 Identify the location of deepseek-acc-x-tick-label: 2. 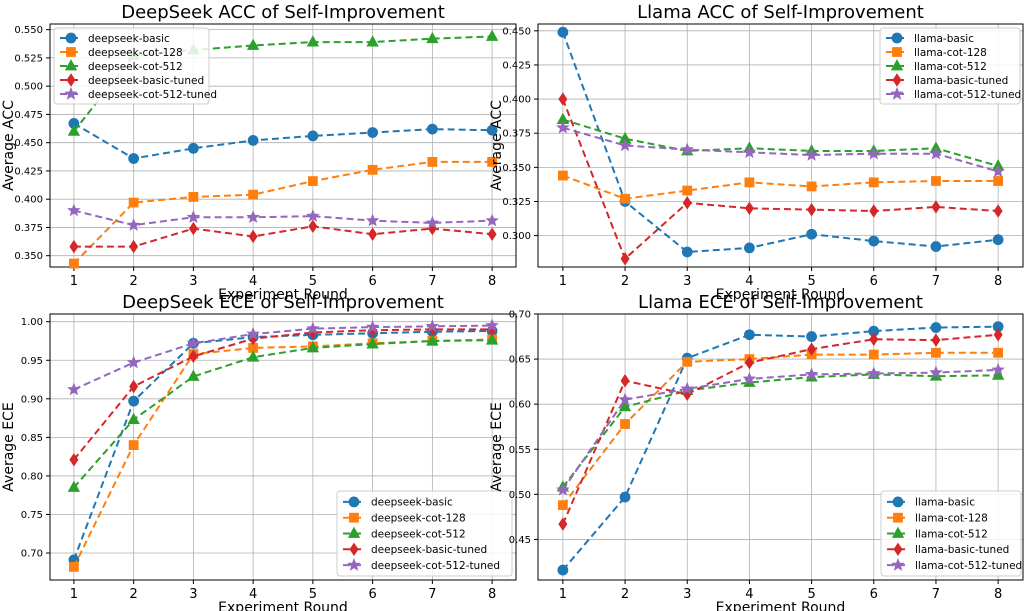
(134, 281).